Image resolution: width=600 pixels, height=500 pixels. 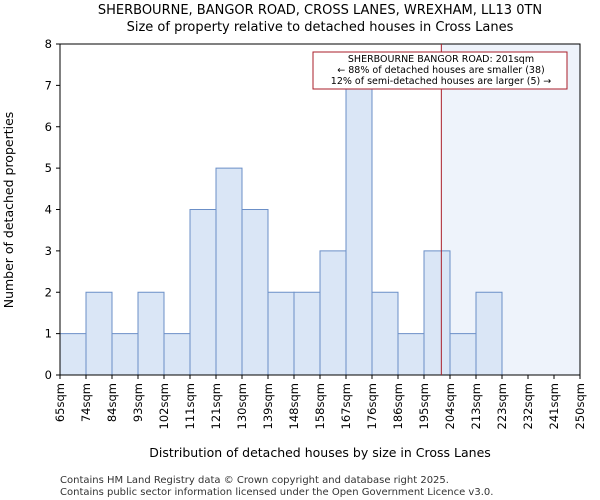 I want to click on bar-167sqm, so click(x=359, y=230).